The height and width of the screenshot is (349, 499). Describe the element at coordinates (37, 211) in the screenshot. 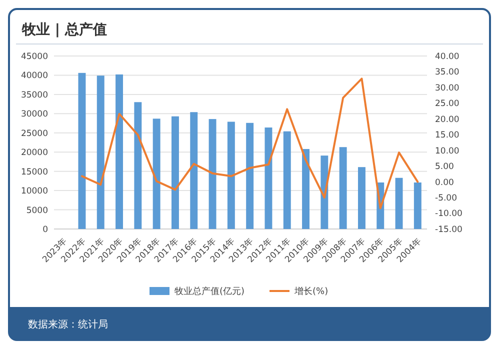

I see `y-tick-label: 5000` at that location.